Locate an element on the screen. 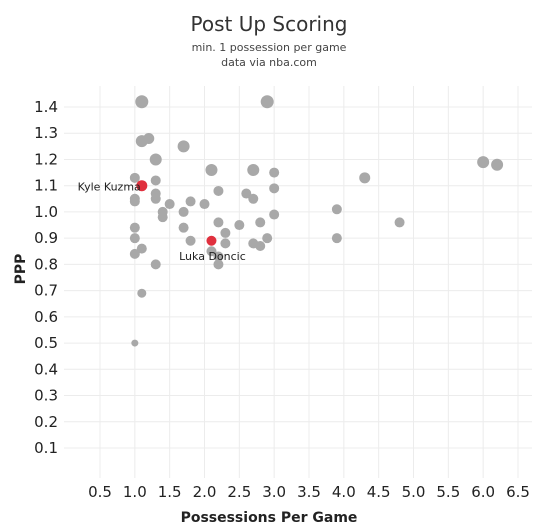  y-tick-label: 0.6 is located at coordinates (46, 317).